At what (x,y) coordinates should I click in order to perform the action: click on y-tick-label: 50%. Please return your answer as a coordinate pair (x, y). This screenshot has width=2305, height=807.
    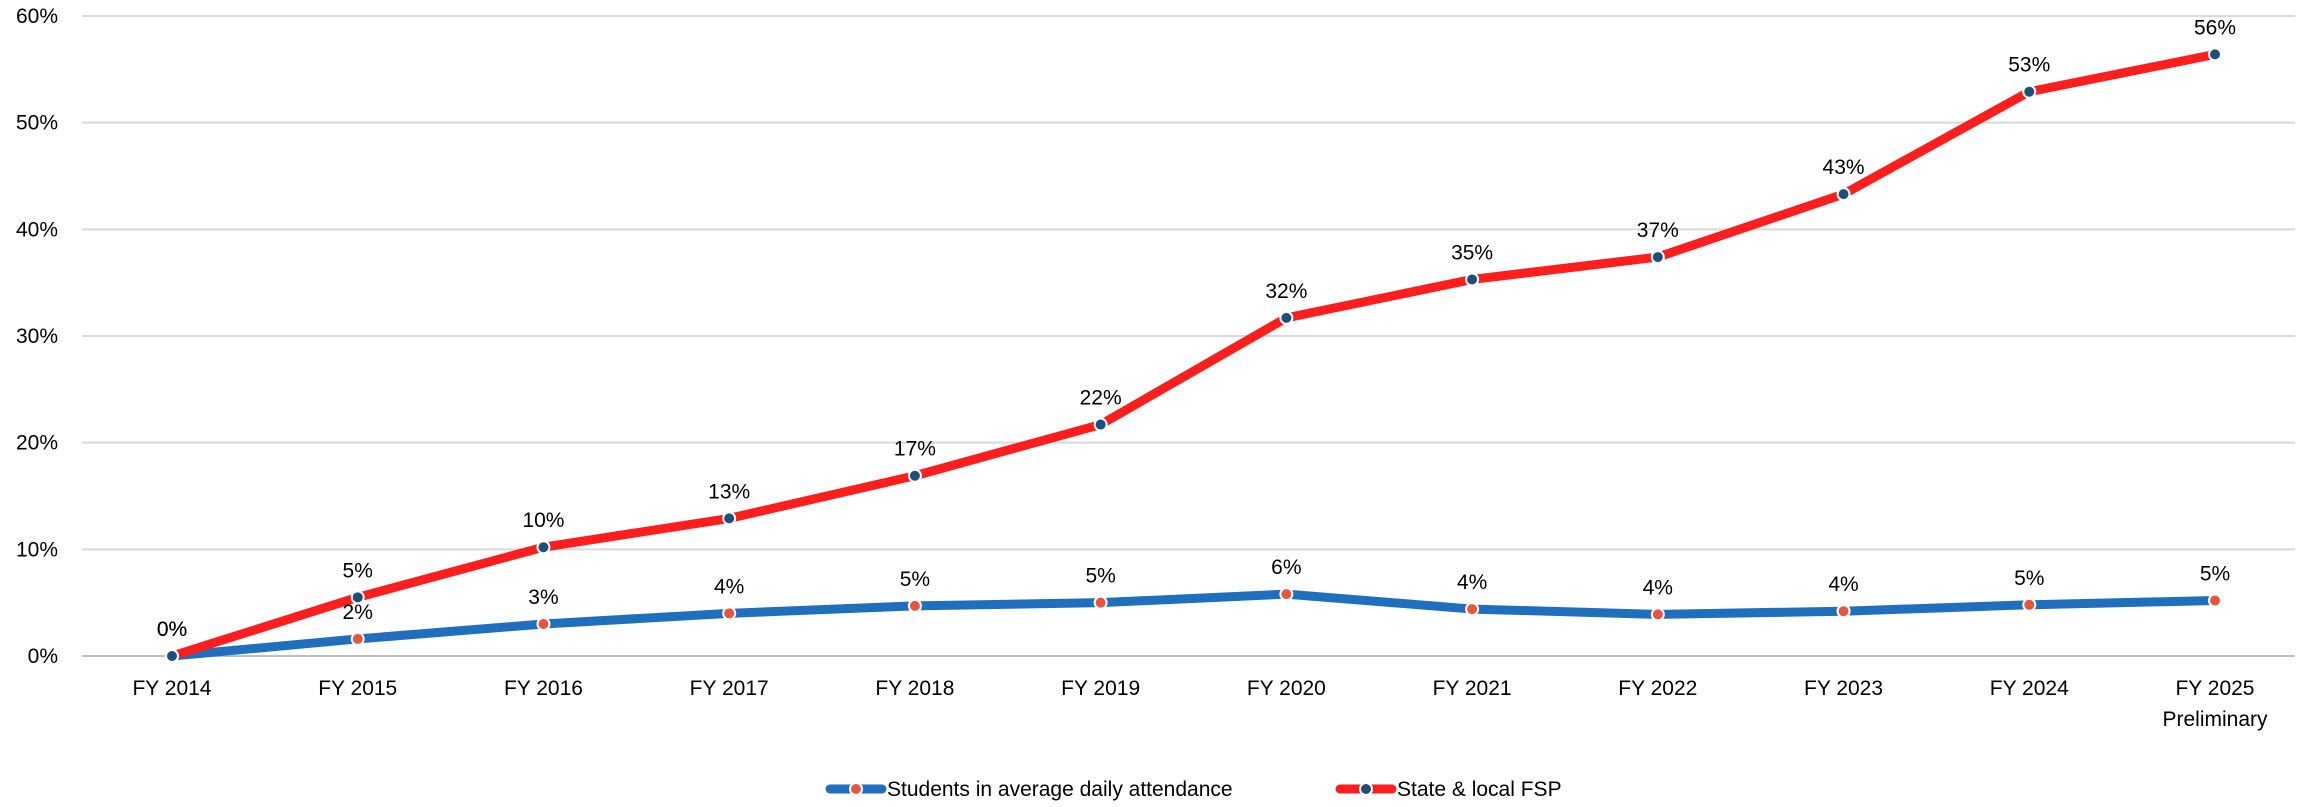
    Looking at the image, I should click on (37, 123).